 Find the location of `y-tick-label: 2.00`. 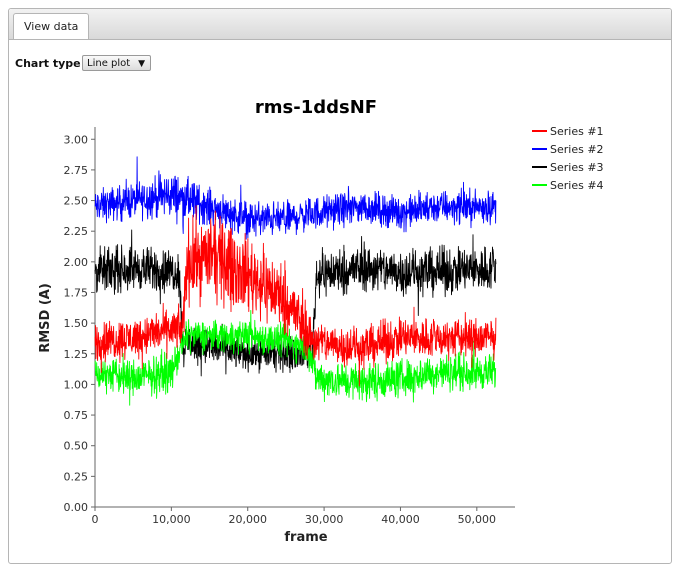

y-tick-label: 2.00 is located at coordinates (76, 262).